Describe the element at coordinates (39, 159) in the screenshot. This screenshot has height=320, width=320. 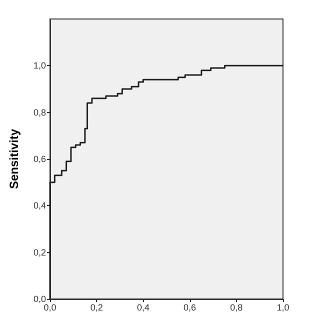
I see `y-tick-label: 0,6` at that location.